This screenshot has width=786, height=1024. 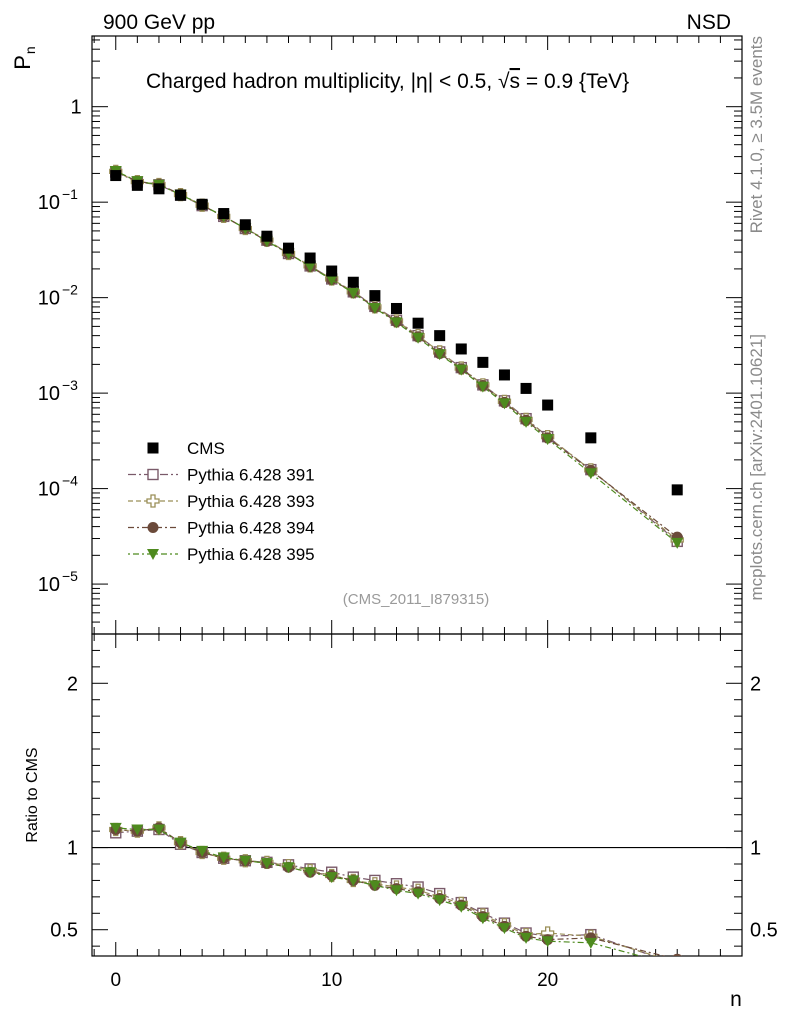 What do you see at coordinates (70, 194) in the screenshot?
I see `y-tick-label-exponent: −1` at bounding box center [70, 194].